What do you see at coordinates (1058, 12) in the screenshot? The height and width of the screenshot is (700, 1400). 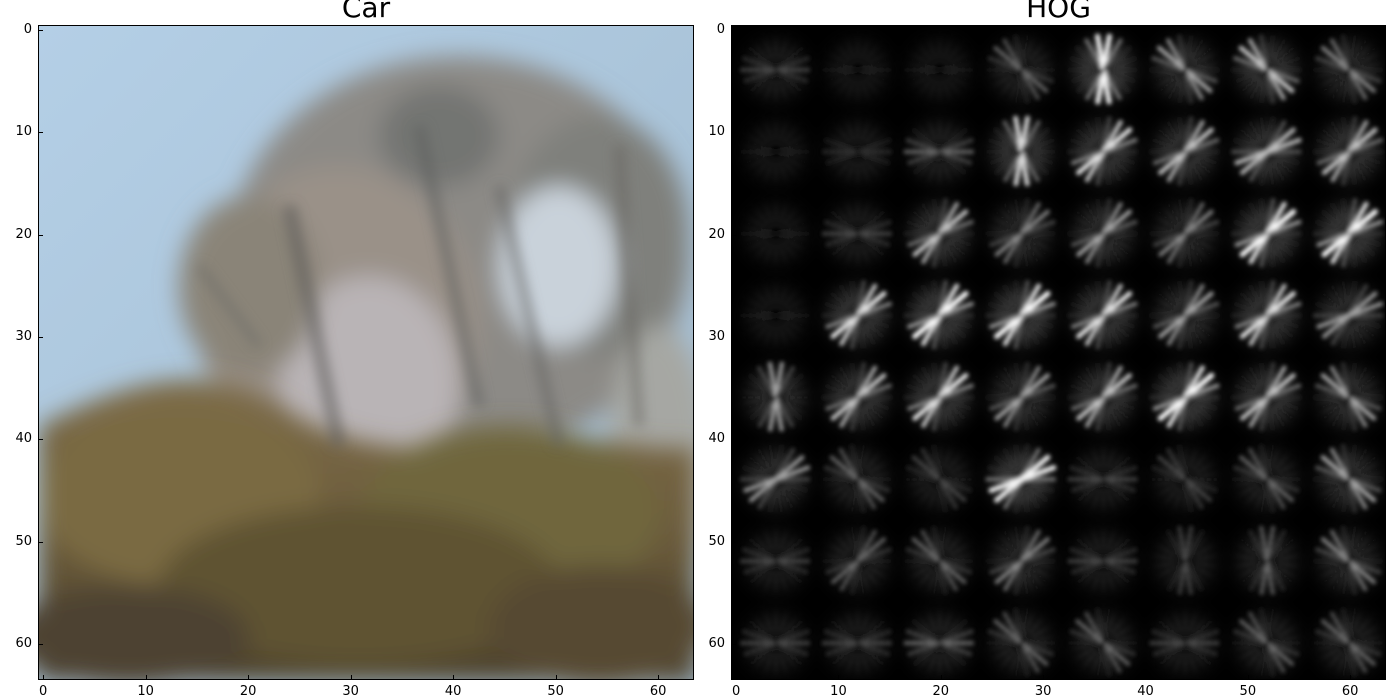 I see `hog-title: HOG` at bounding box center [1058, 12].